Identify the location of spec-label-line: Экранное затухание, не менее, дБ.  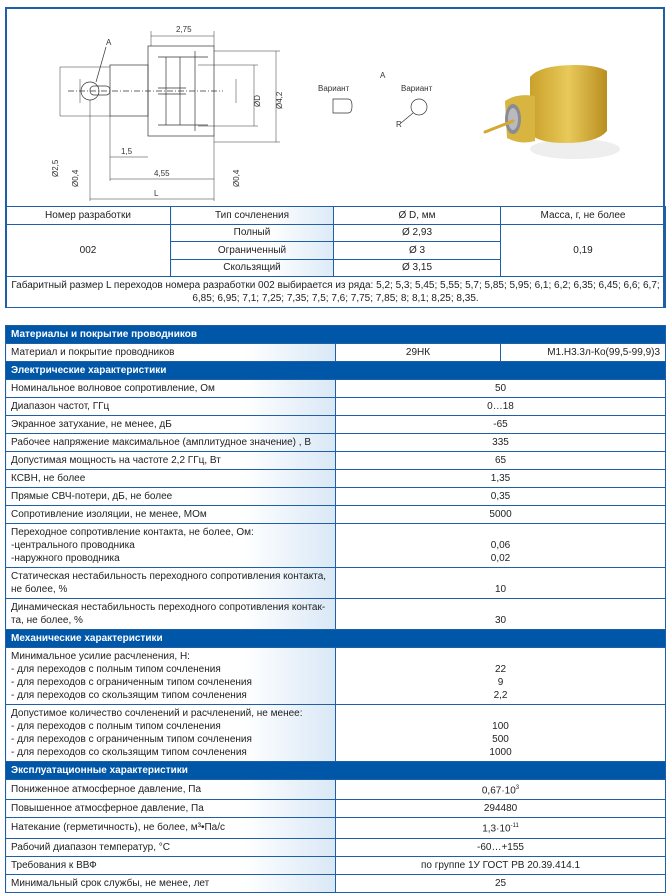
(91, 424).